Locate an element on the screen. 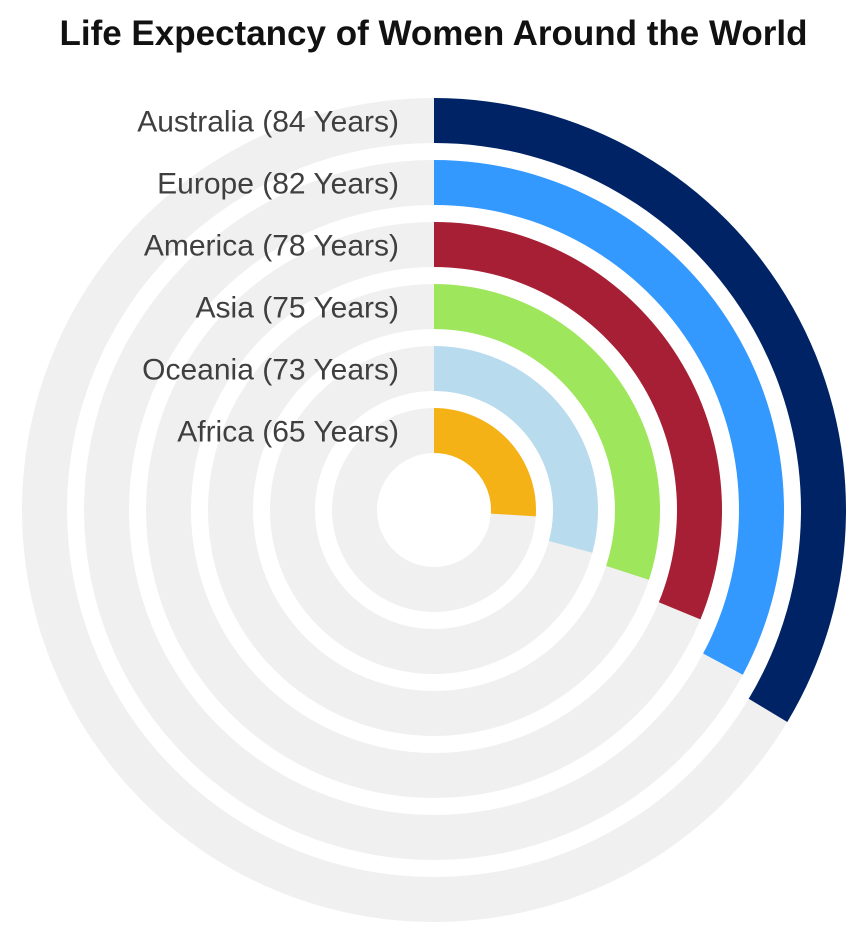 This screenshot has width=867, height=932. label-africa: Africa (65 Years) is located at coordinates (288, 432).